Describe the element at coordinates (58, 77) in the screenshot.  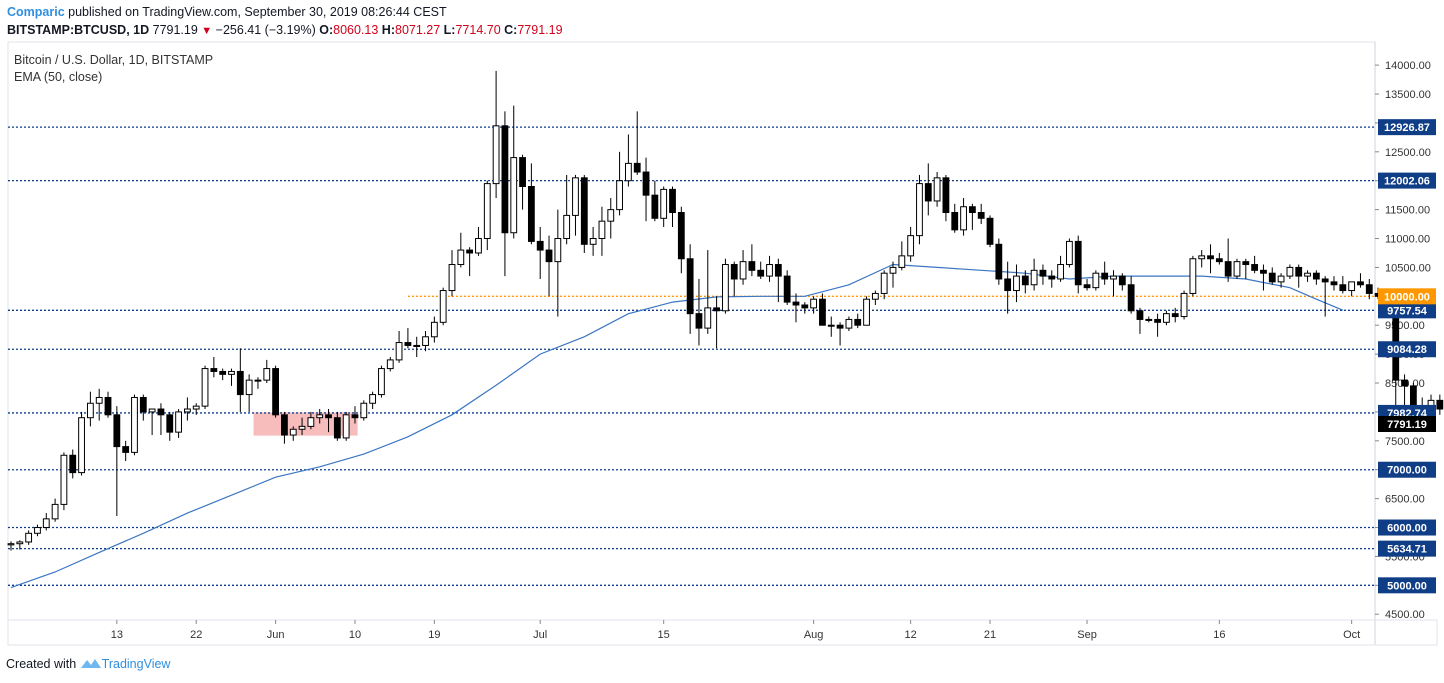
I see `indicator-legend: EMA (50, close)` at that location.